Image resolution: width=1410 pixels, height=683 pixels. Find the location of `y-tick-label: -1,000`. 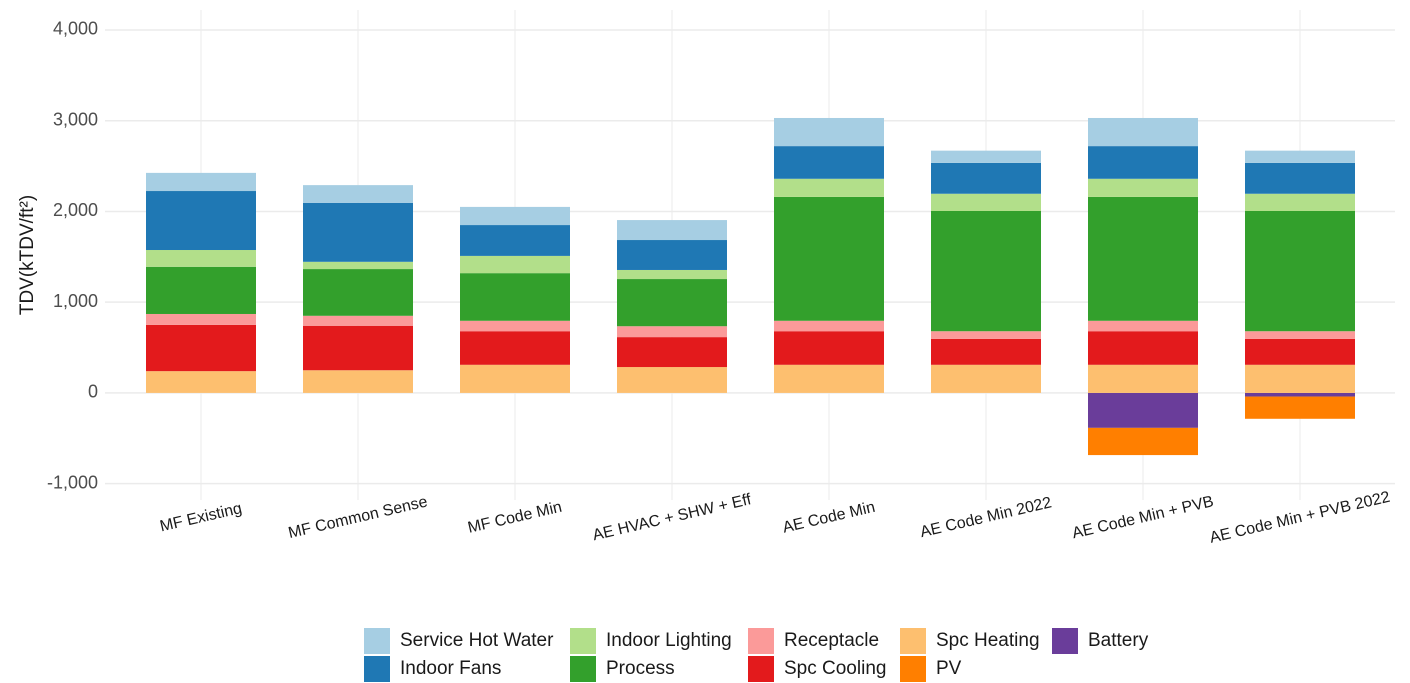

y-tick-label: -1,000 is located at coordinates (72, 482).